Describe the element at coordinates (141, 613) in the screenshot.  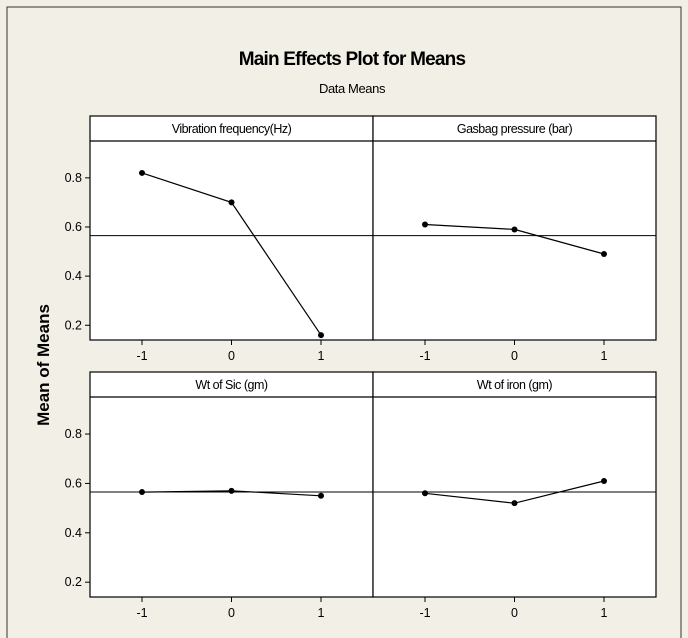
I see `panel-3-x-tick-label-1: -1` at that location.